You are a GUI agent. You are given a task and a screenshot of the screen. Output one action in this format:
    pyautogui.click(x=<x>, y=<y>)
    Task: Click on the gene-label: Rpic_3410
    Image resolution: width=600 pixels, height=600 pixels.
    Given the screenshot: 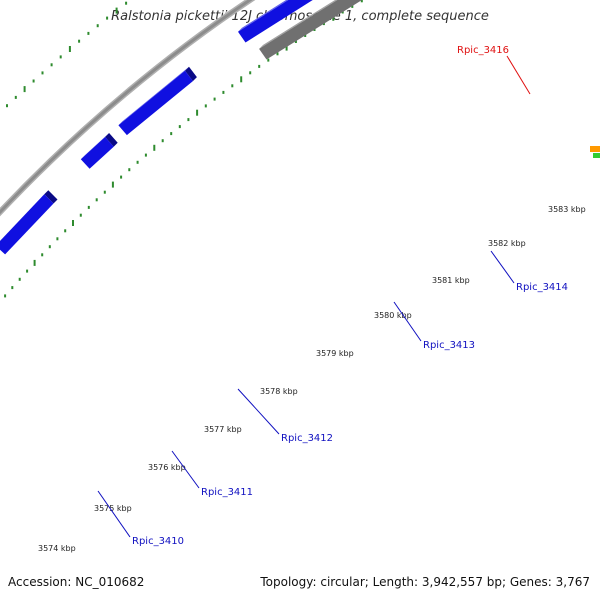 What is the action you would take?
    pyautogui.click(x=158, y=541)
    